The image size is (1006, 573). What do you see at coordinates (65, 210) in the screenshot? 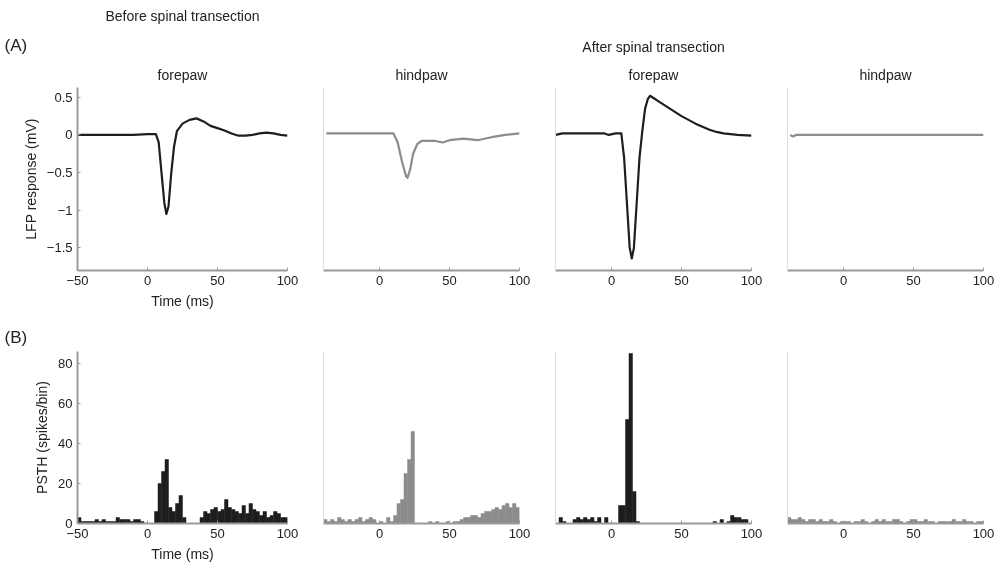
I see `y-tick-label: −1` at bounding box center [65, 210].